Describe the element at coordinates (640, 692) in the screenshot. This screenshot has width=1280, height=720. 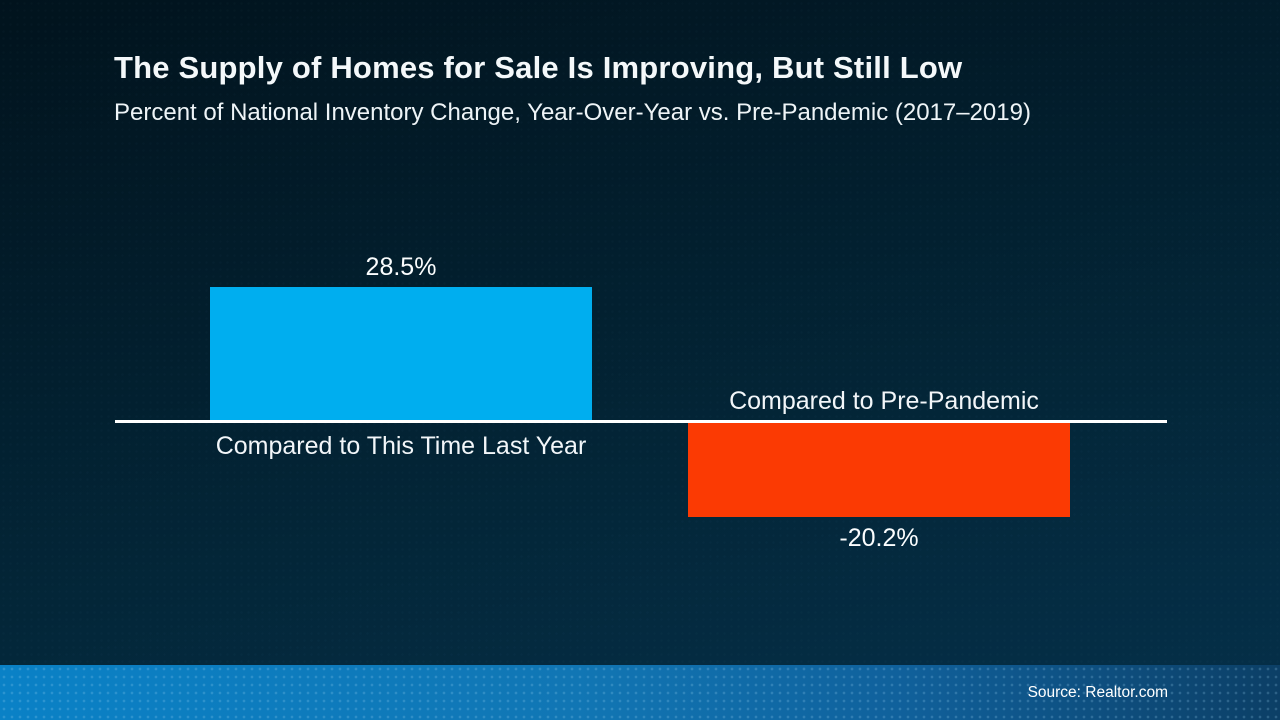
I see `footer-bar: Source: Realtor.com` at that location.